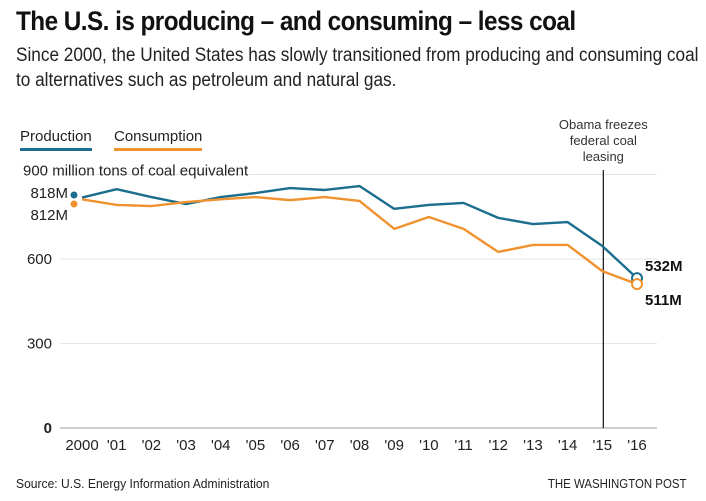 This screenshot has width=706, height=501. Describe the element at coordinates (603, 140) in the screenshot. I see `annotation-text: federal coal` at that location.